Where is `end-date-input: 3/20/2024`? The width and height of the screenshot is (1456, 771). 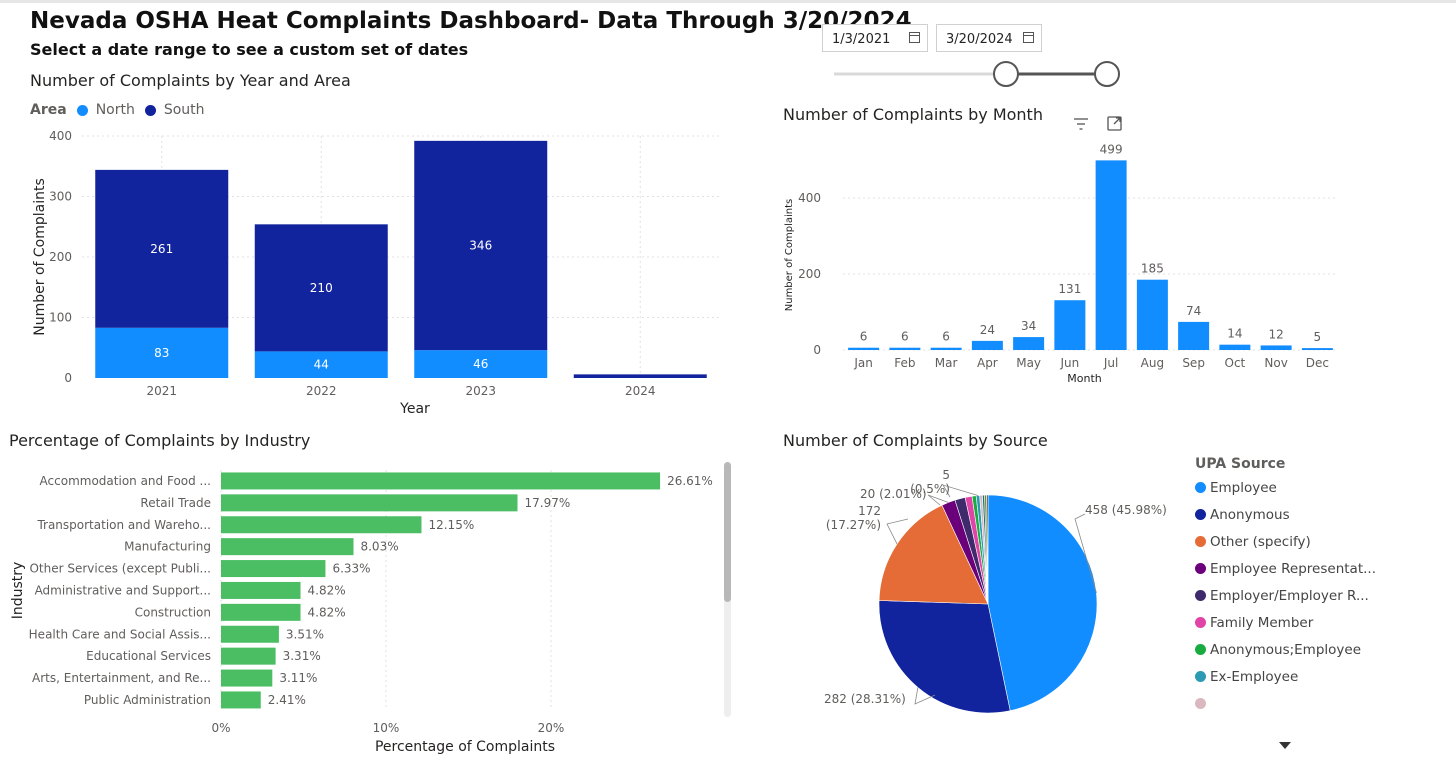 end-date-input: 3/20/2024 is located at coordinates (989, 38).